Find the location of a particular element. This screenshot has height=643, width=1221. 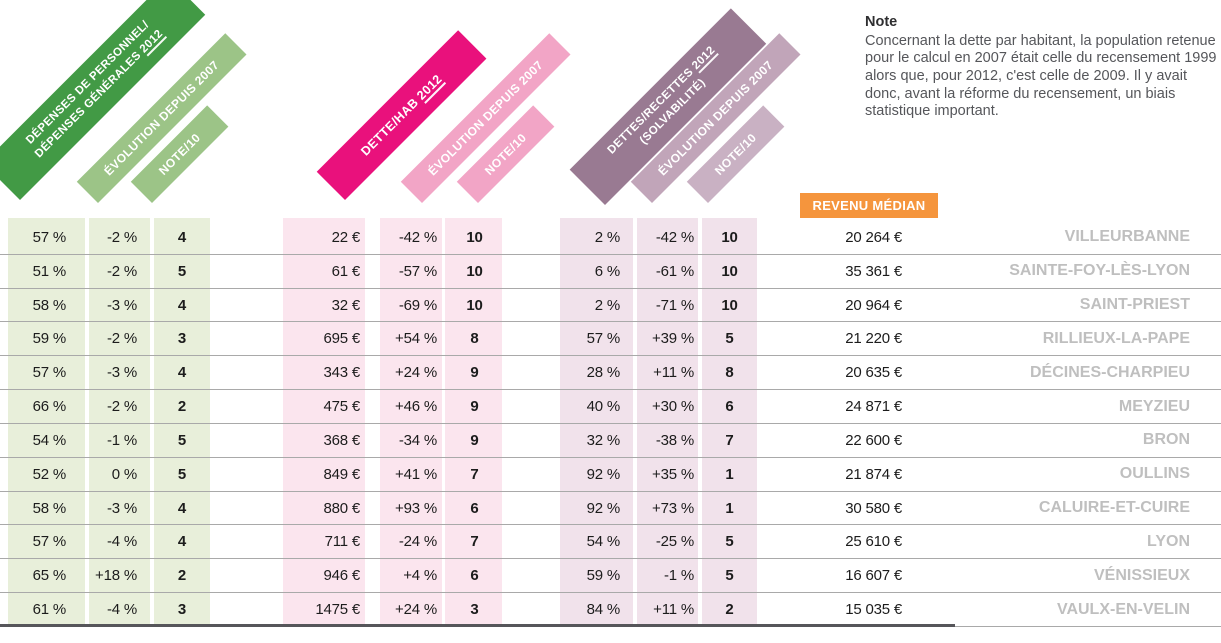

cell-solv-evolution: +30 % is located at coordinates (673, 407).